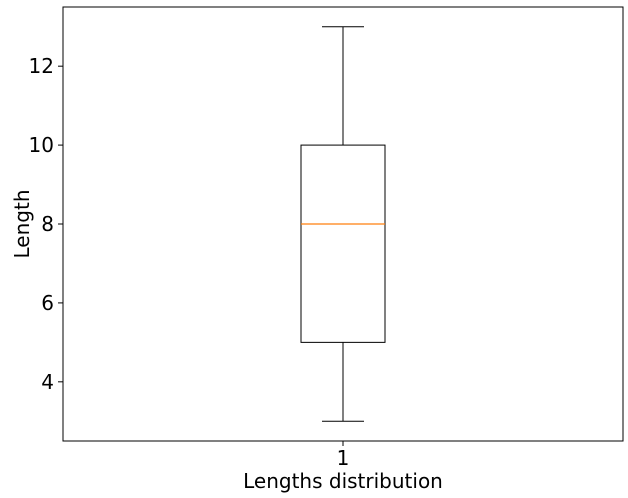  Describe the element at coordinates (41, 145) in the screenshot. I see `y-tick-label: 10` at that location.